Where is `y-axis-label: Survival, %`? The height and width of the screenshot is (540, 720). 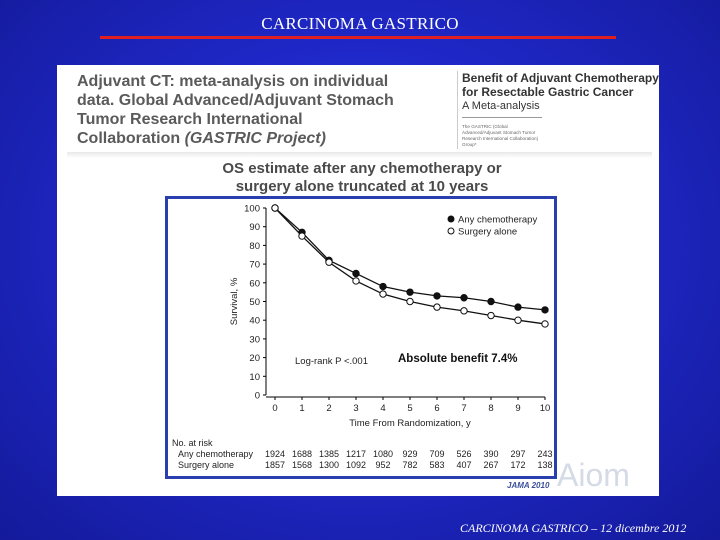 y-axis-label: Survival, % is located at coordinates (234, 301).